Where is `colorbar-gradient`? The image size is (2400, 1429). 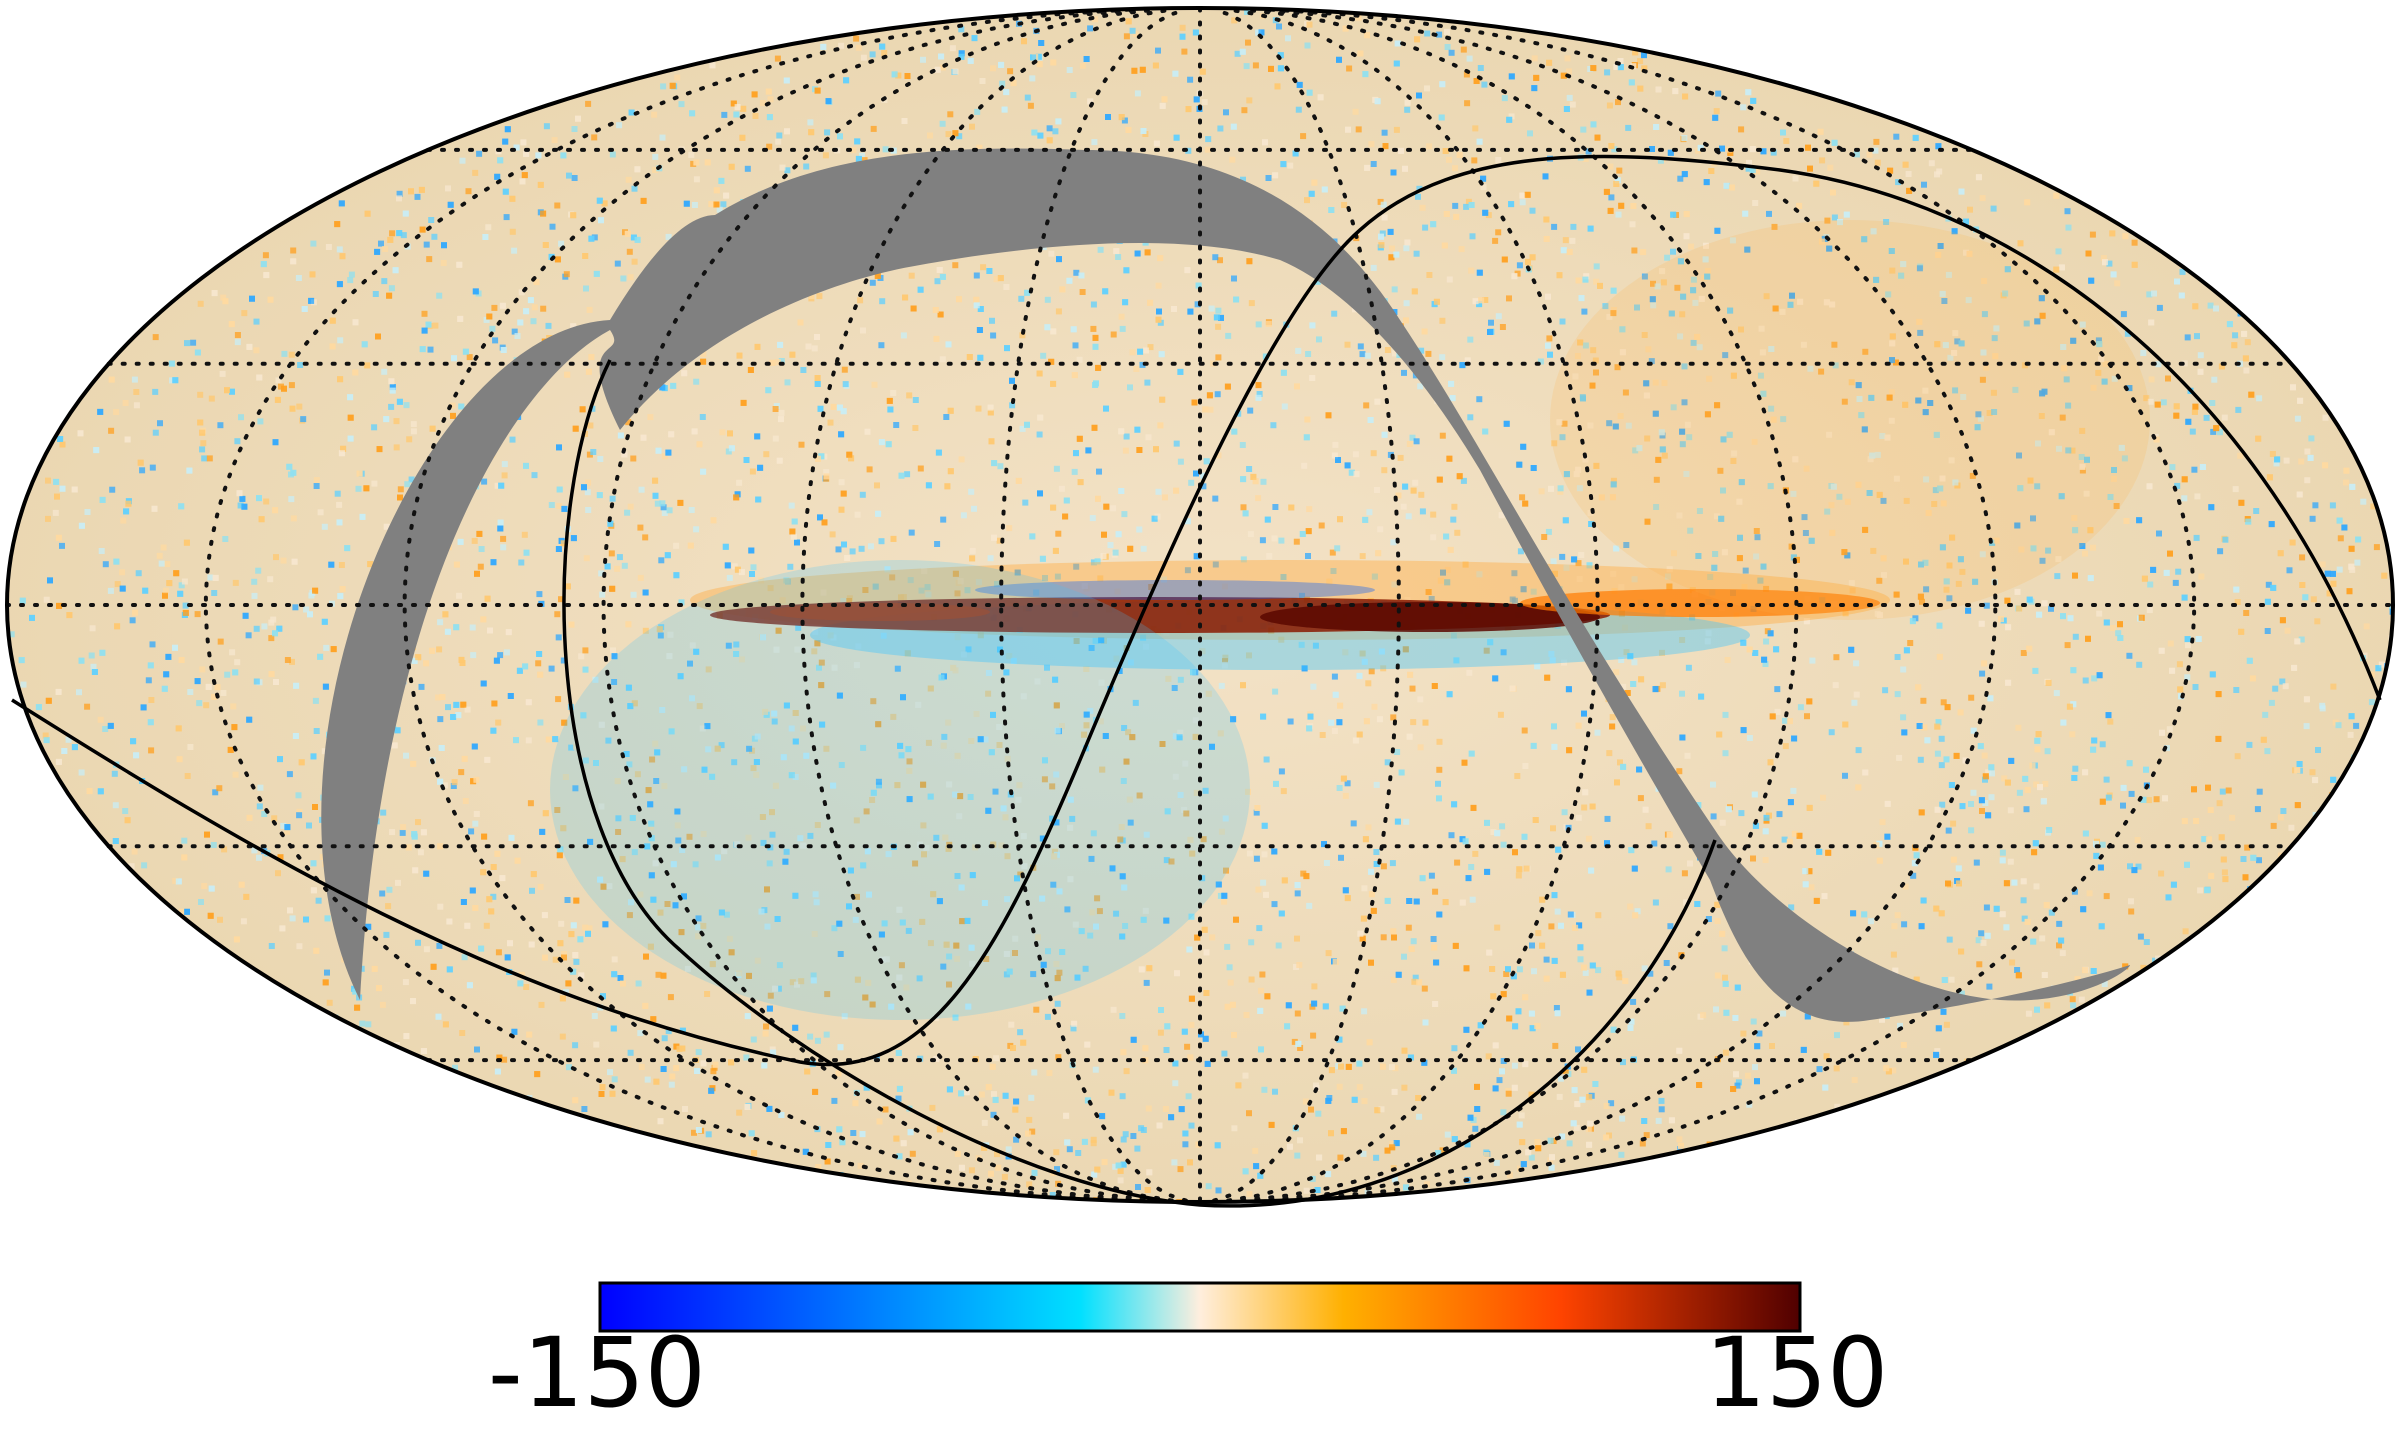 colorbar-gradient is located at coordinates (1200, 1307).